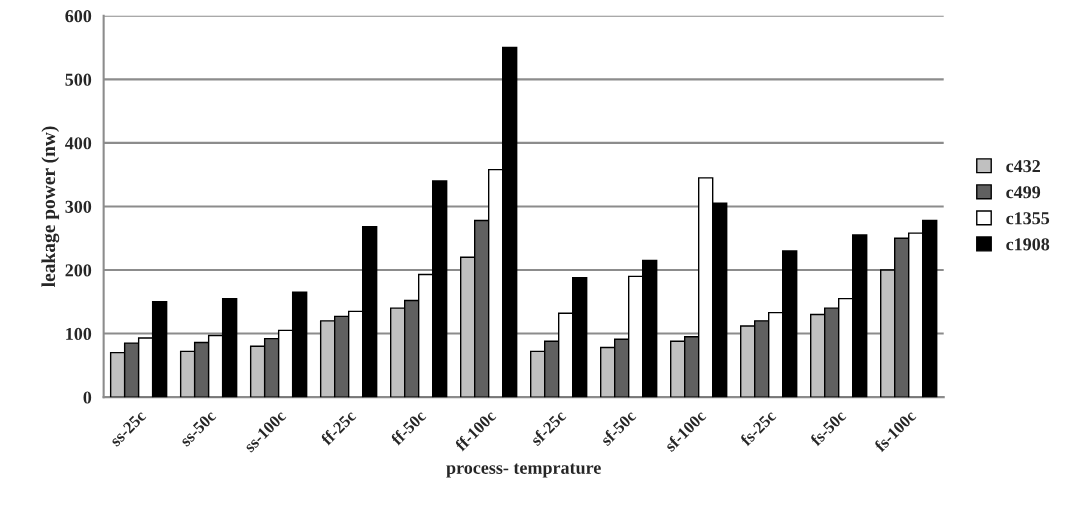 Image resolution: width=1091 pixels, height=526 pixels. I want to click on y-tick-label: 200, so click(78, 270).